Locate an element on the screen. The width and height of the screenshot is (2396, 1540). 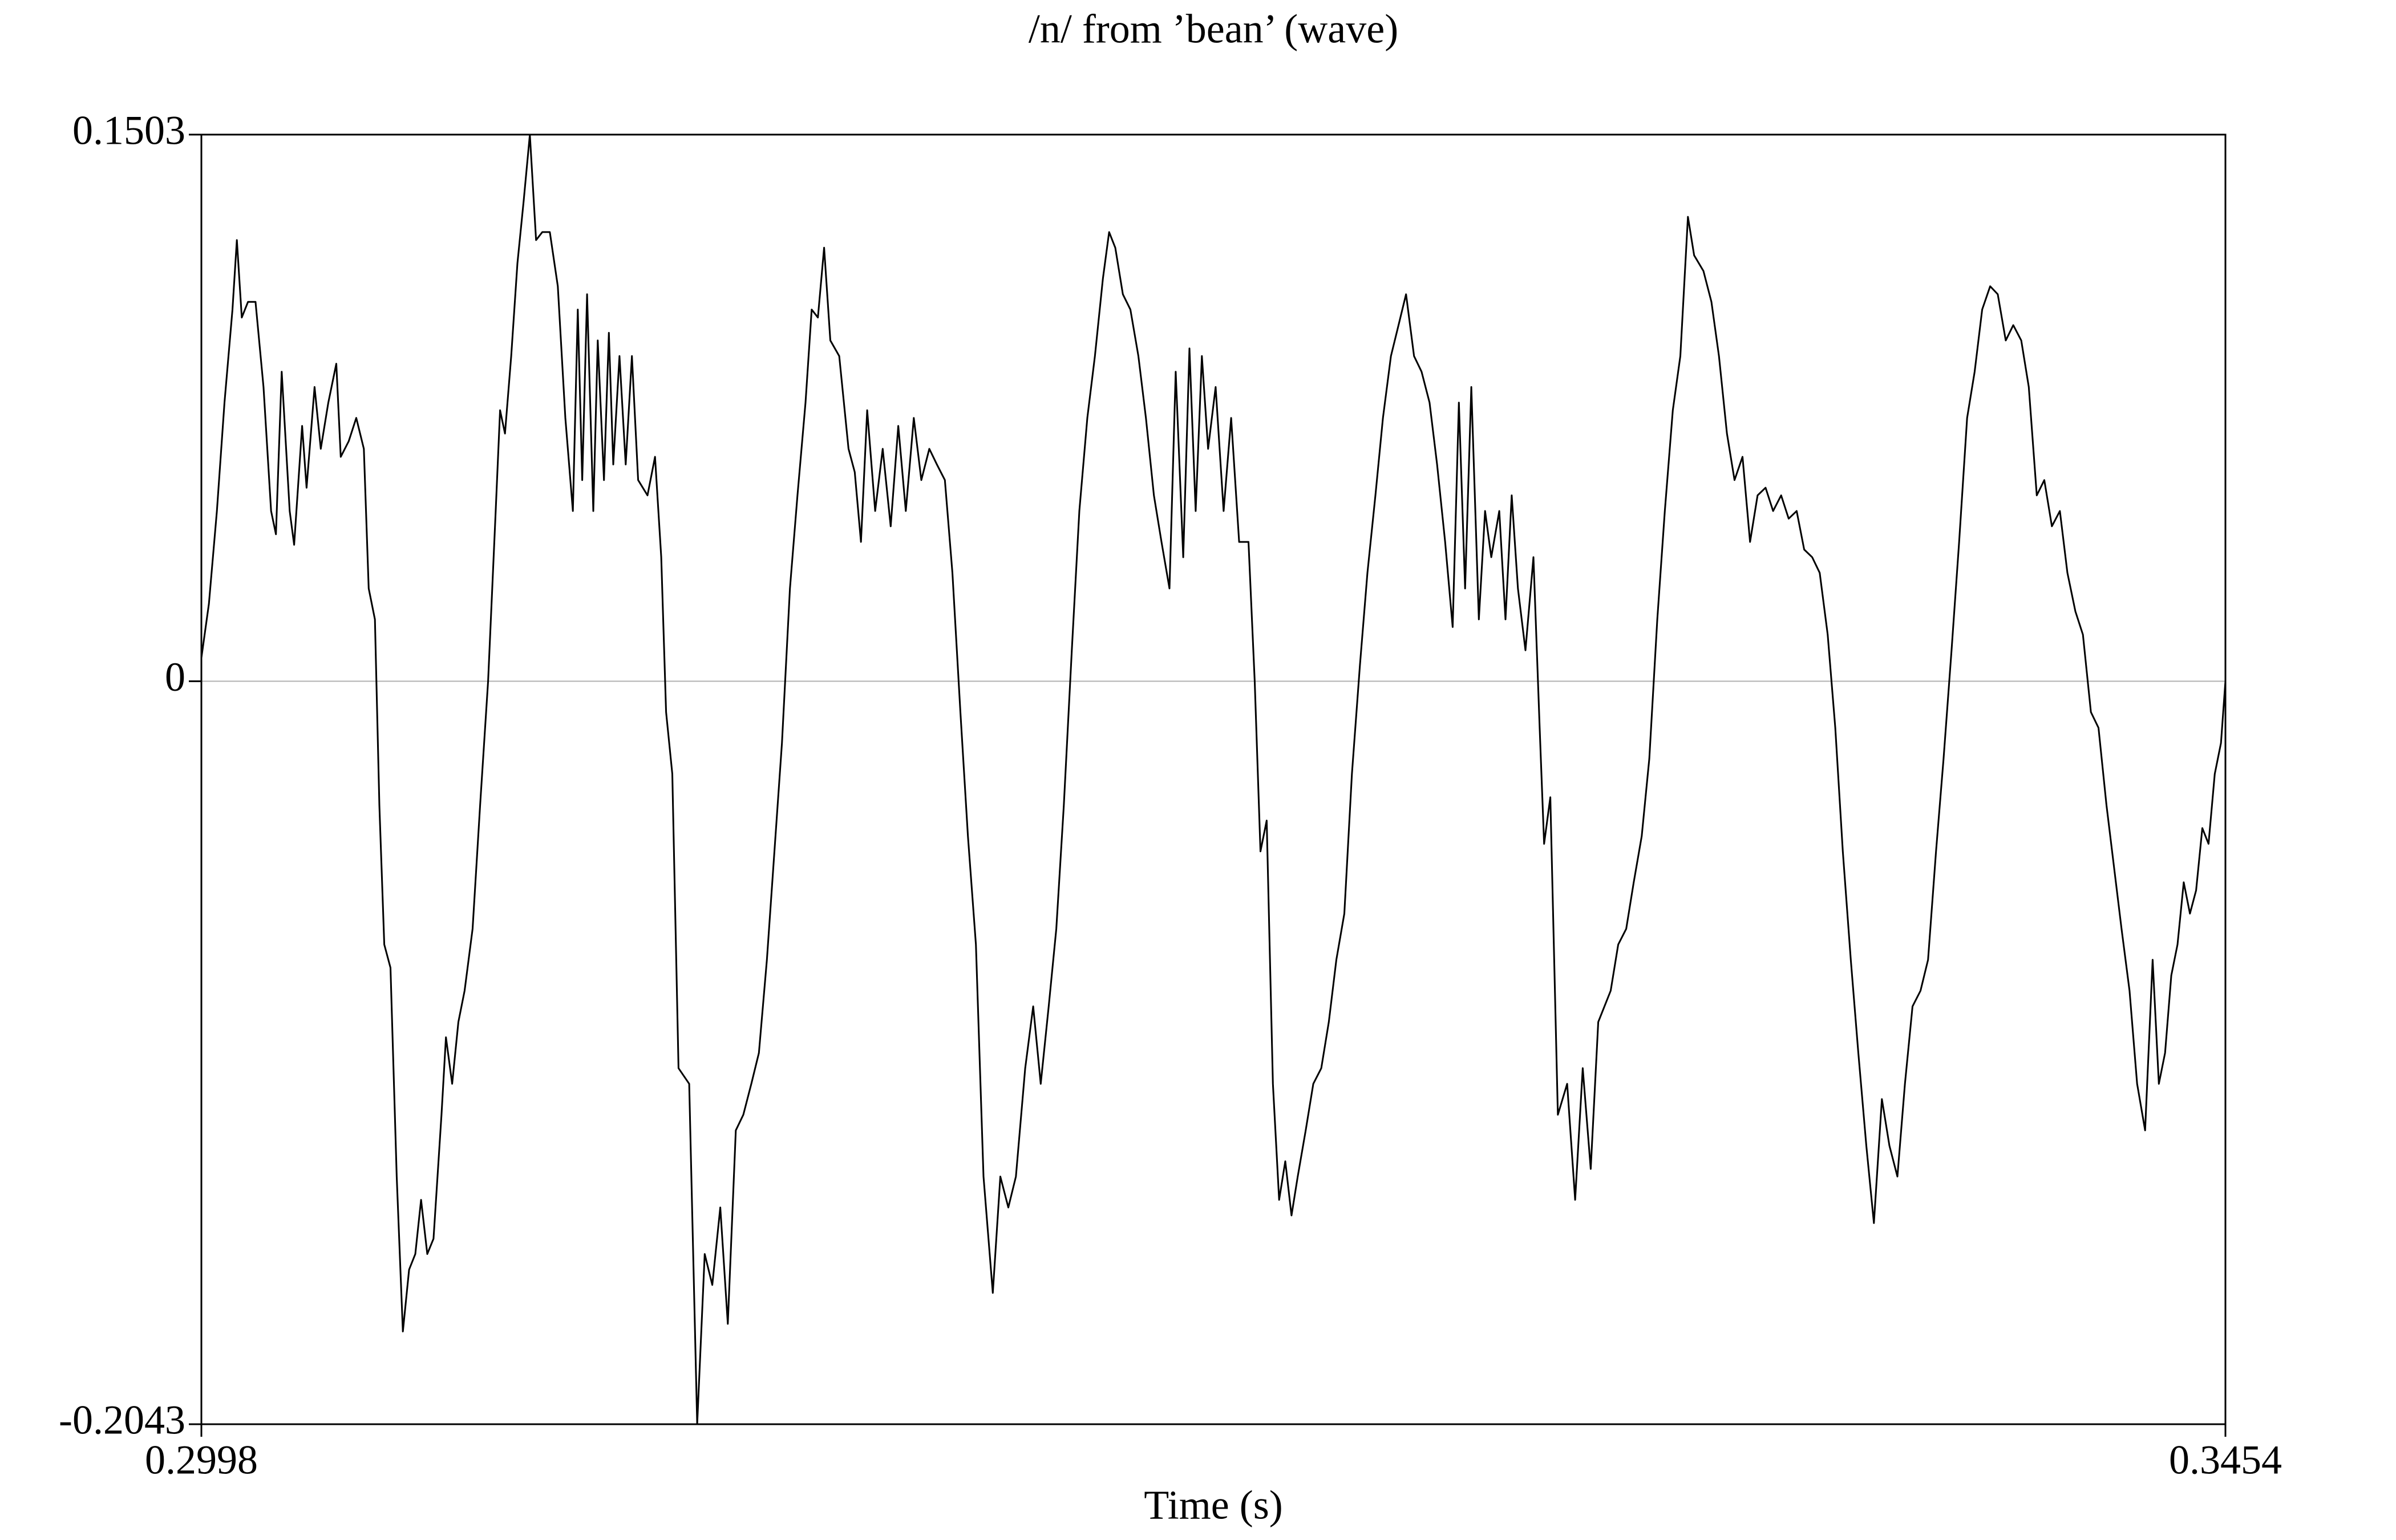
y-tick-label: -0.2043 is located at coordinates (122, 1420).